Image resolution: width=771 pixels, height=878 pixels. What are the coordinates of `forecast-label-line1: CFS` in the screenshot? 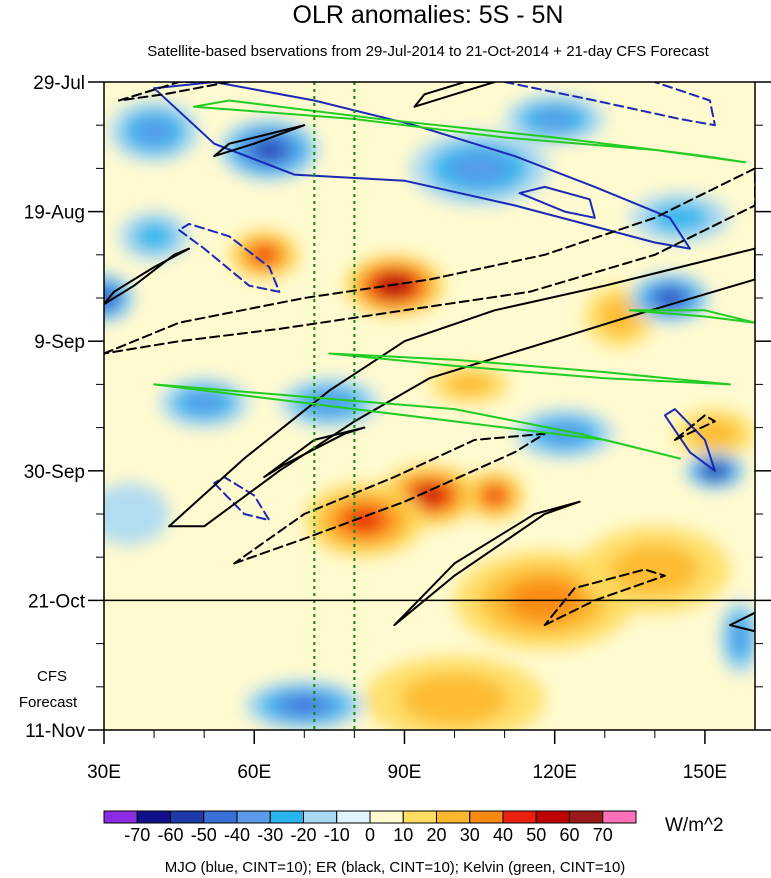 It's located at (52, 676).